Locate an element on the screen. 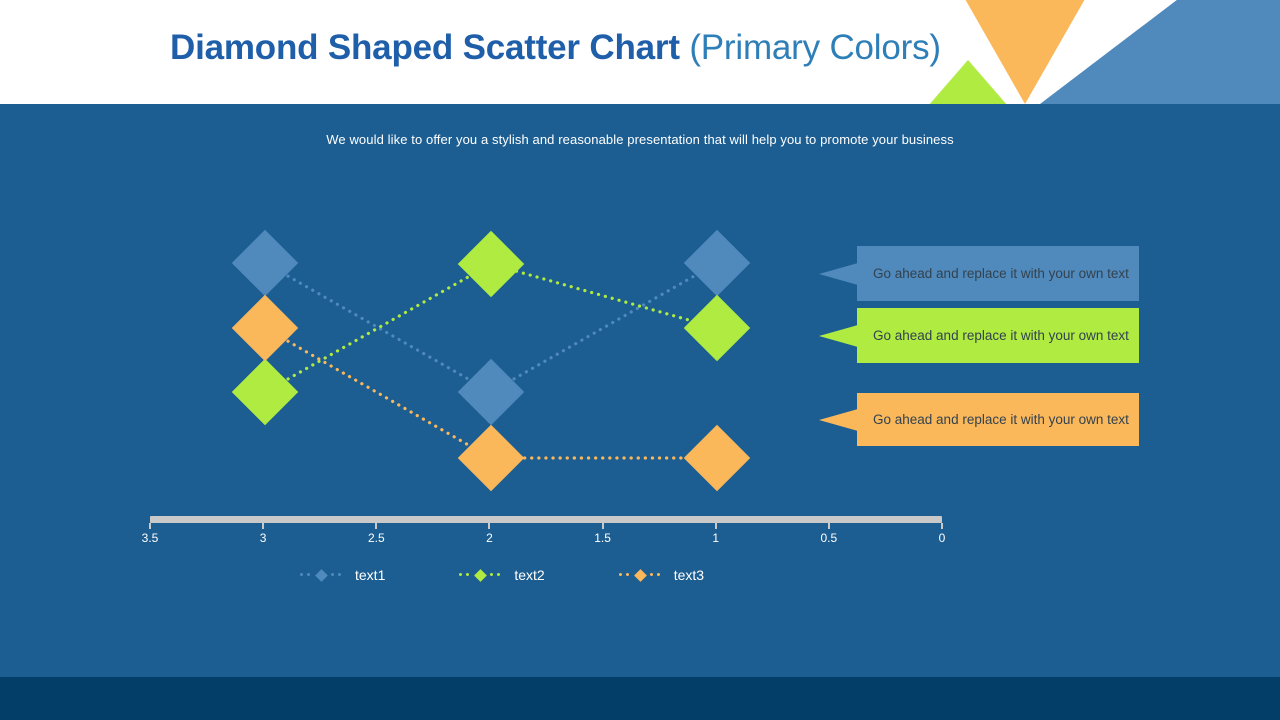  x-axis-tick-label: 3 is located at coordinates (263, 538).